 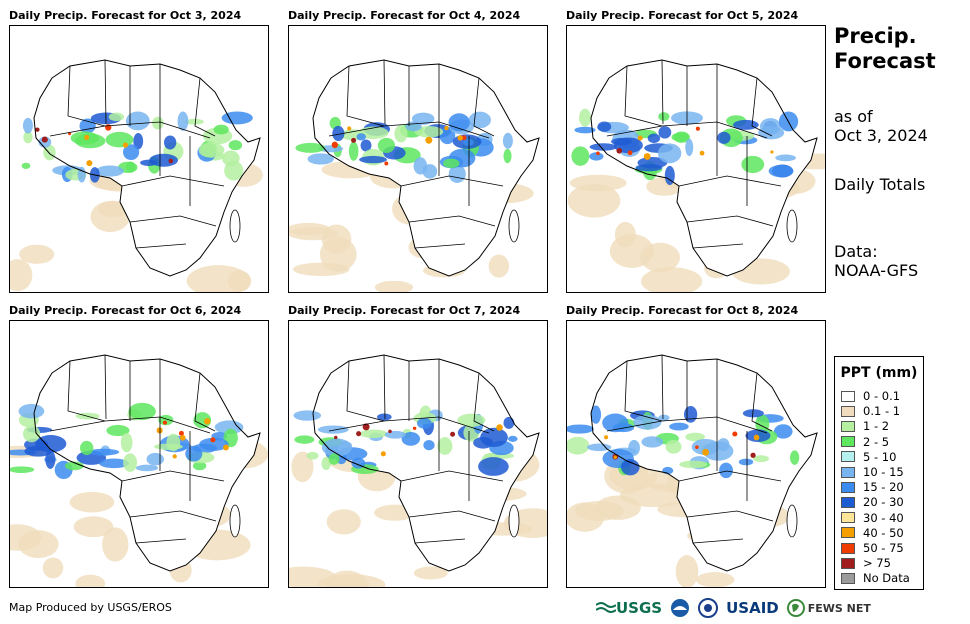 What do you see at coordinates (872, 533) in the screenshot?
I see `legend-item: 40 - 50` at bounding box center [872, 533].